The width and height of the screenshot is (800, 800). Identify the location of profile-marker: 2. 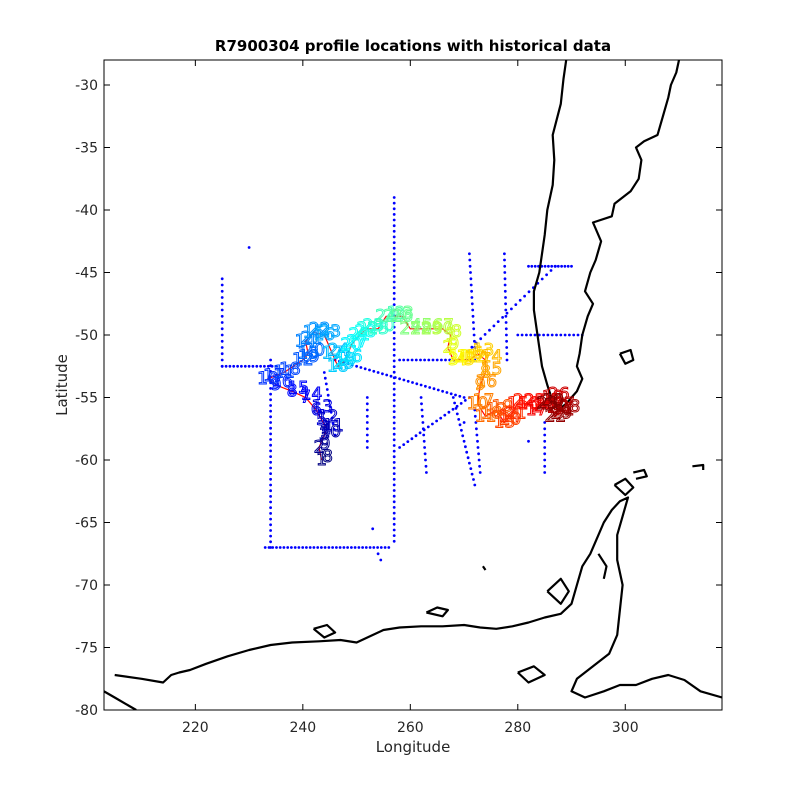
(319, 448).